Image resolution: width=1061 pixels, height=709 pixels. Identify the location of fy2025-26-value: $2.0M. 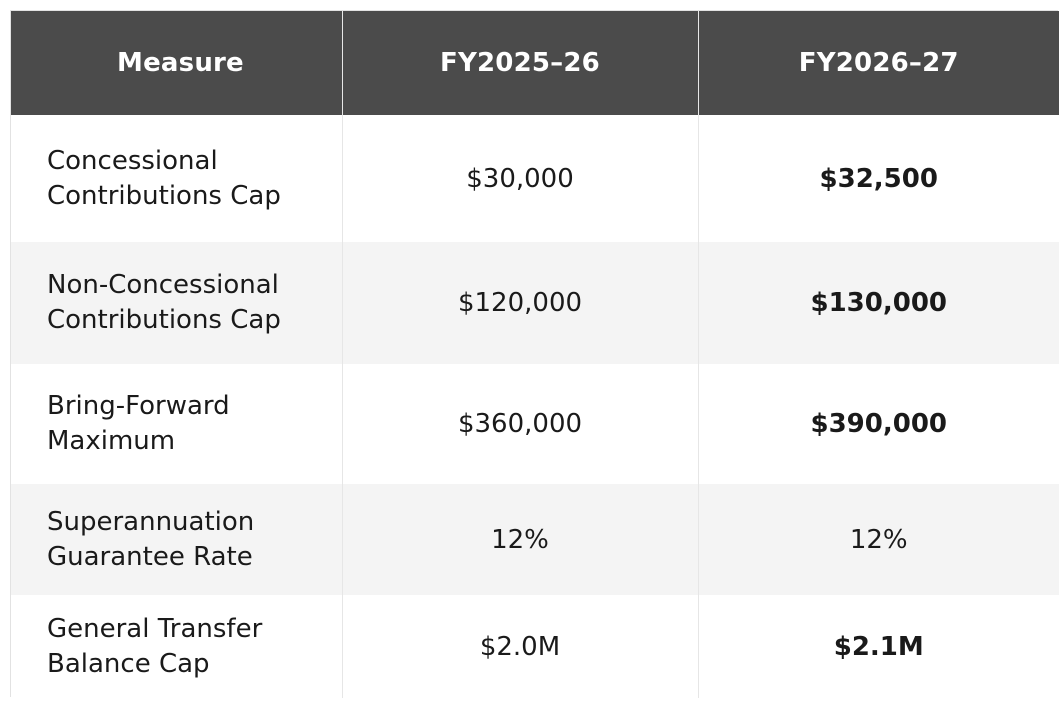
(520, 646).